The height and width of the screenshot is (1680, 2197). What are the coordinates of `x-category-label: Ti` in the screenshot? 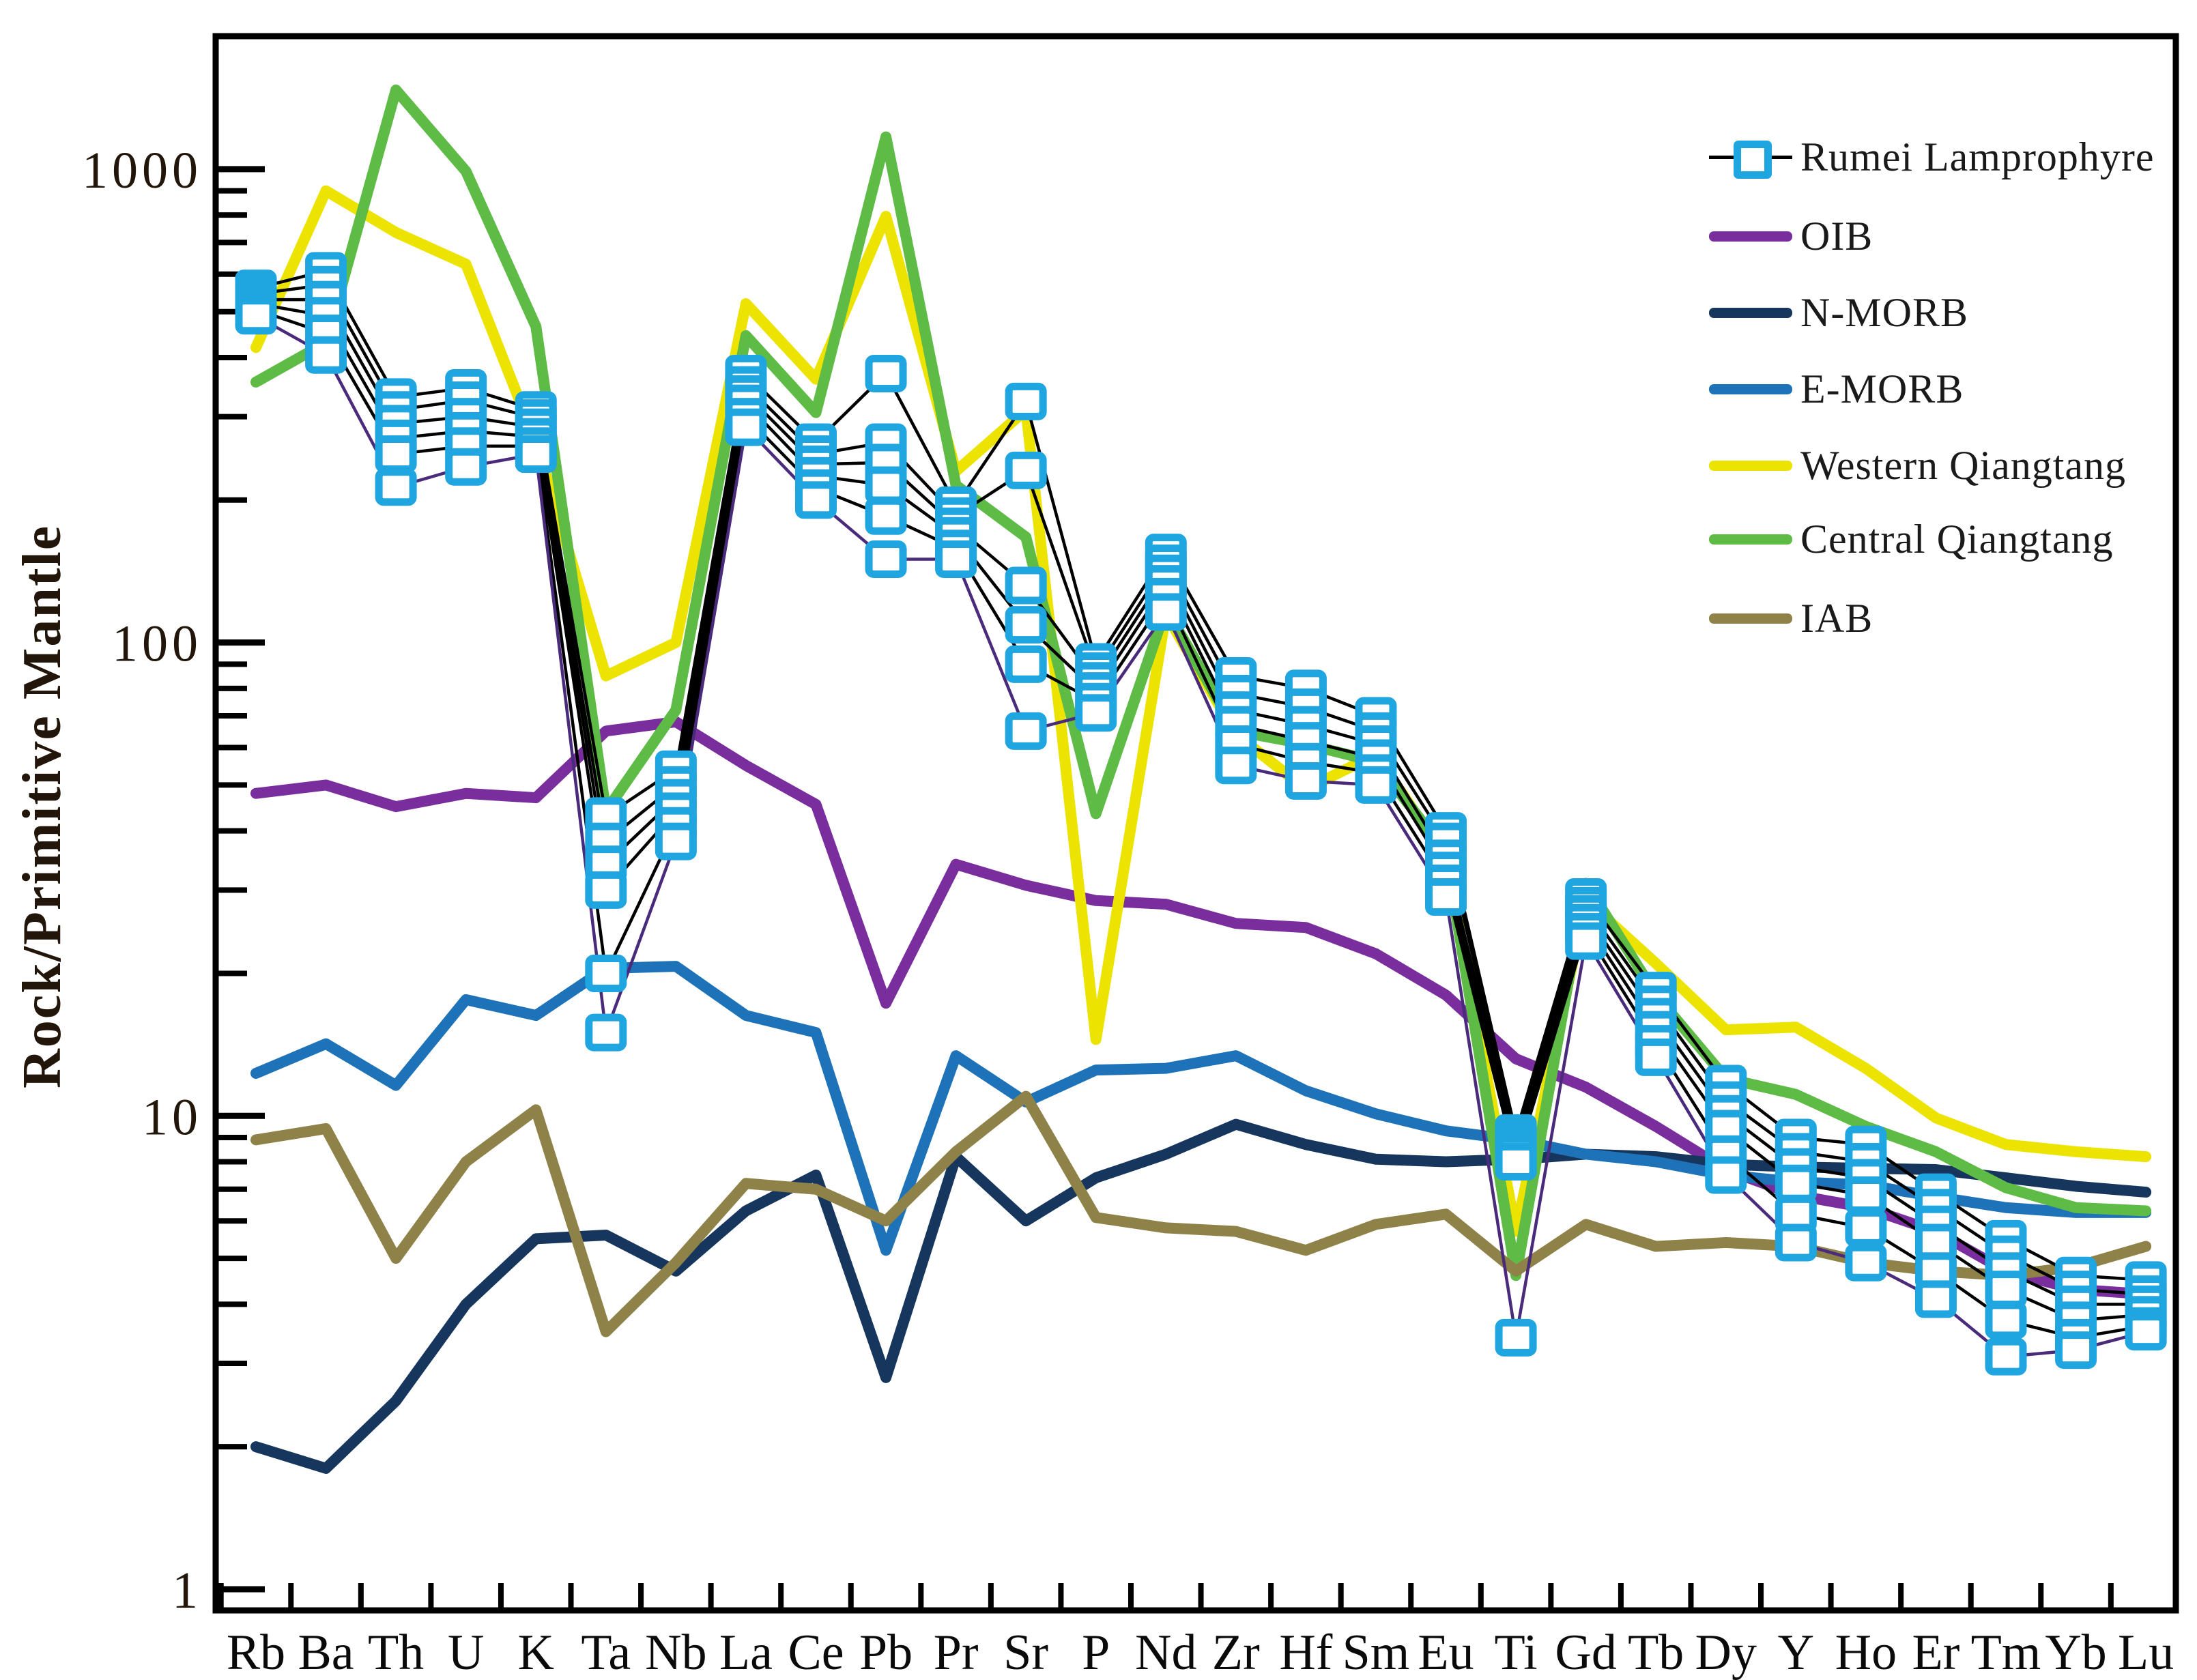 It's located at (1515, 1652).